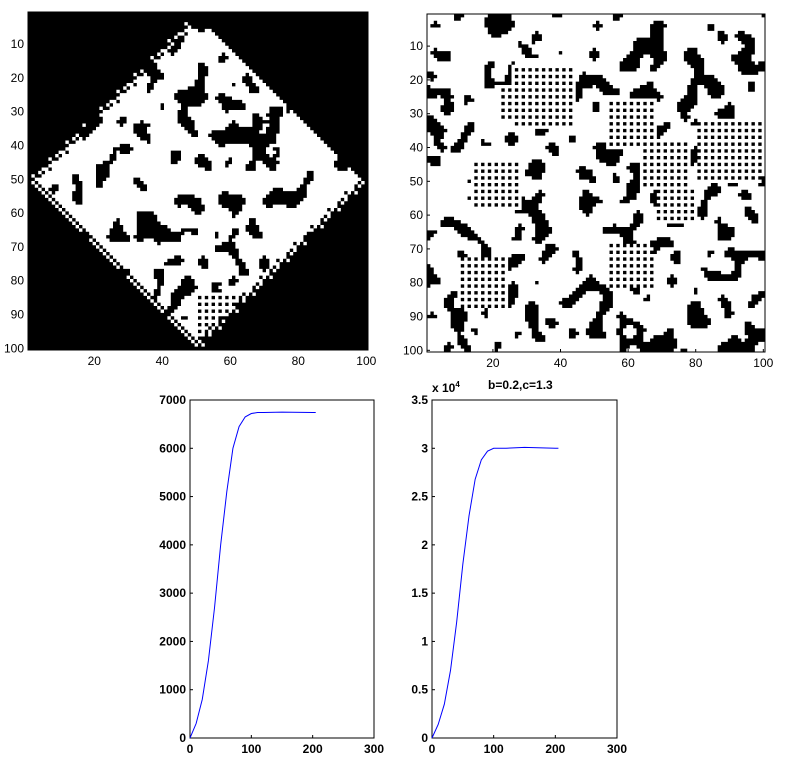 This screenshot has width=804, height=758. Describe the element at coordinates (172, 690) in the screenshot. I see `y-tick-label: 1000` at that location.